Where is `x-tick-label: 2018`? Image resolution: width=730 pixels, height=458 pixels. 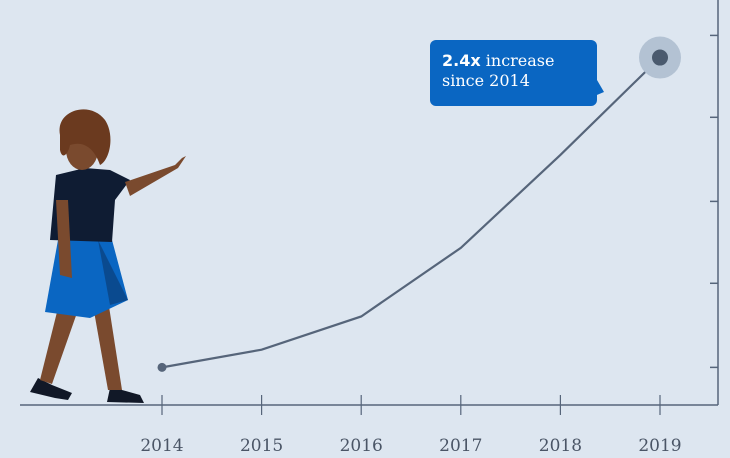 x-tick-label: 2018 is located at coordinates (560, 446).